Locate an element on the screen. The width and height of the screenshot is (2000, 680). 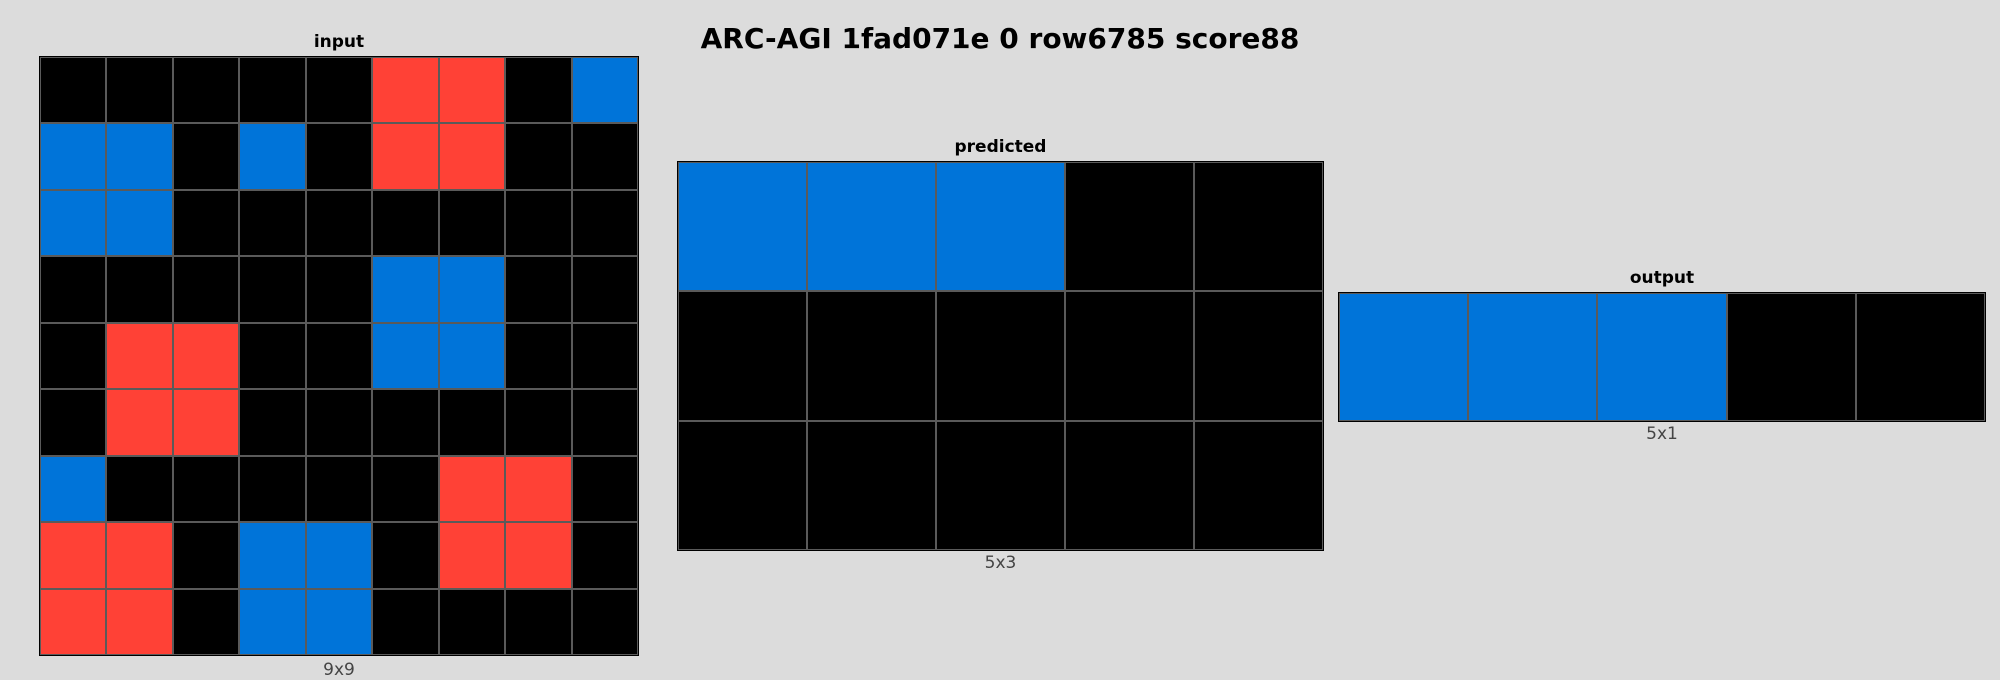
predicted-size-label: 5x3 is located at coordinates (1000, 563).